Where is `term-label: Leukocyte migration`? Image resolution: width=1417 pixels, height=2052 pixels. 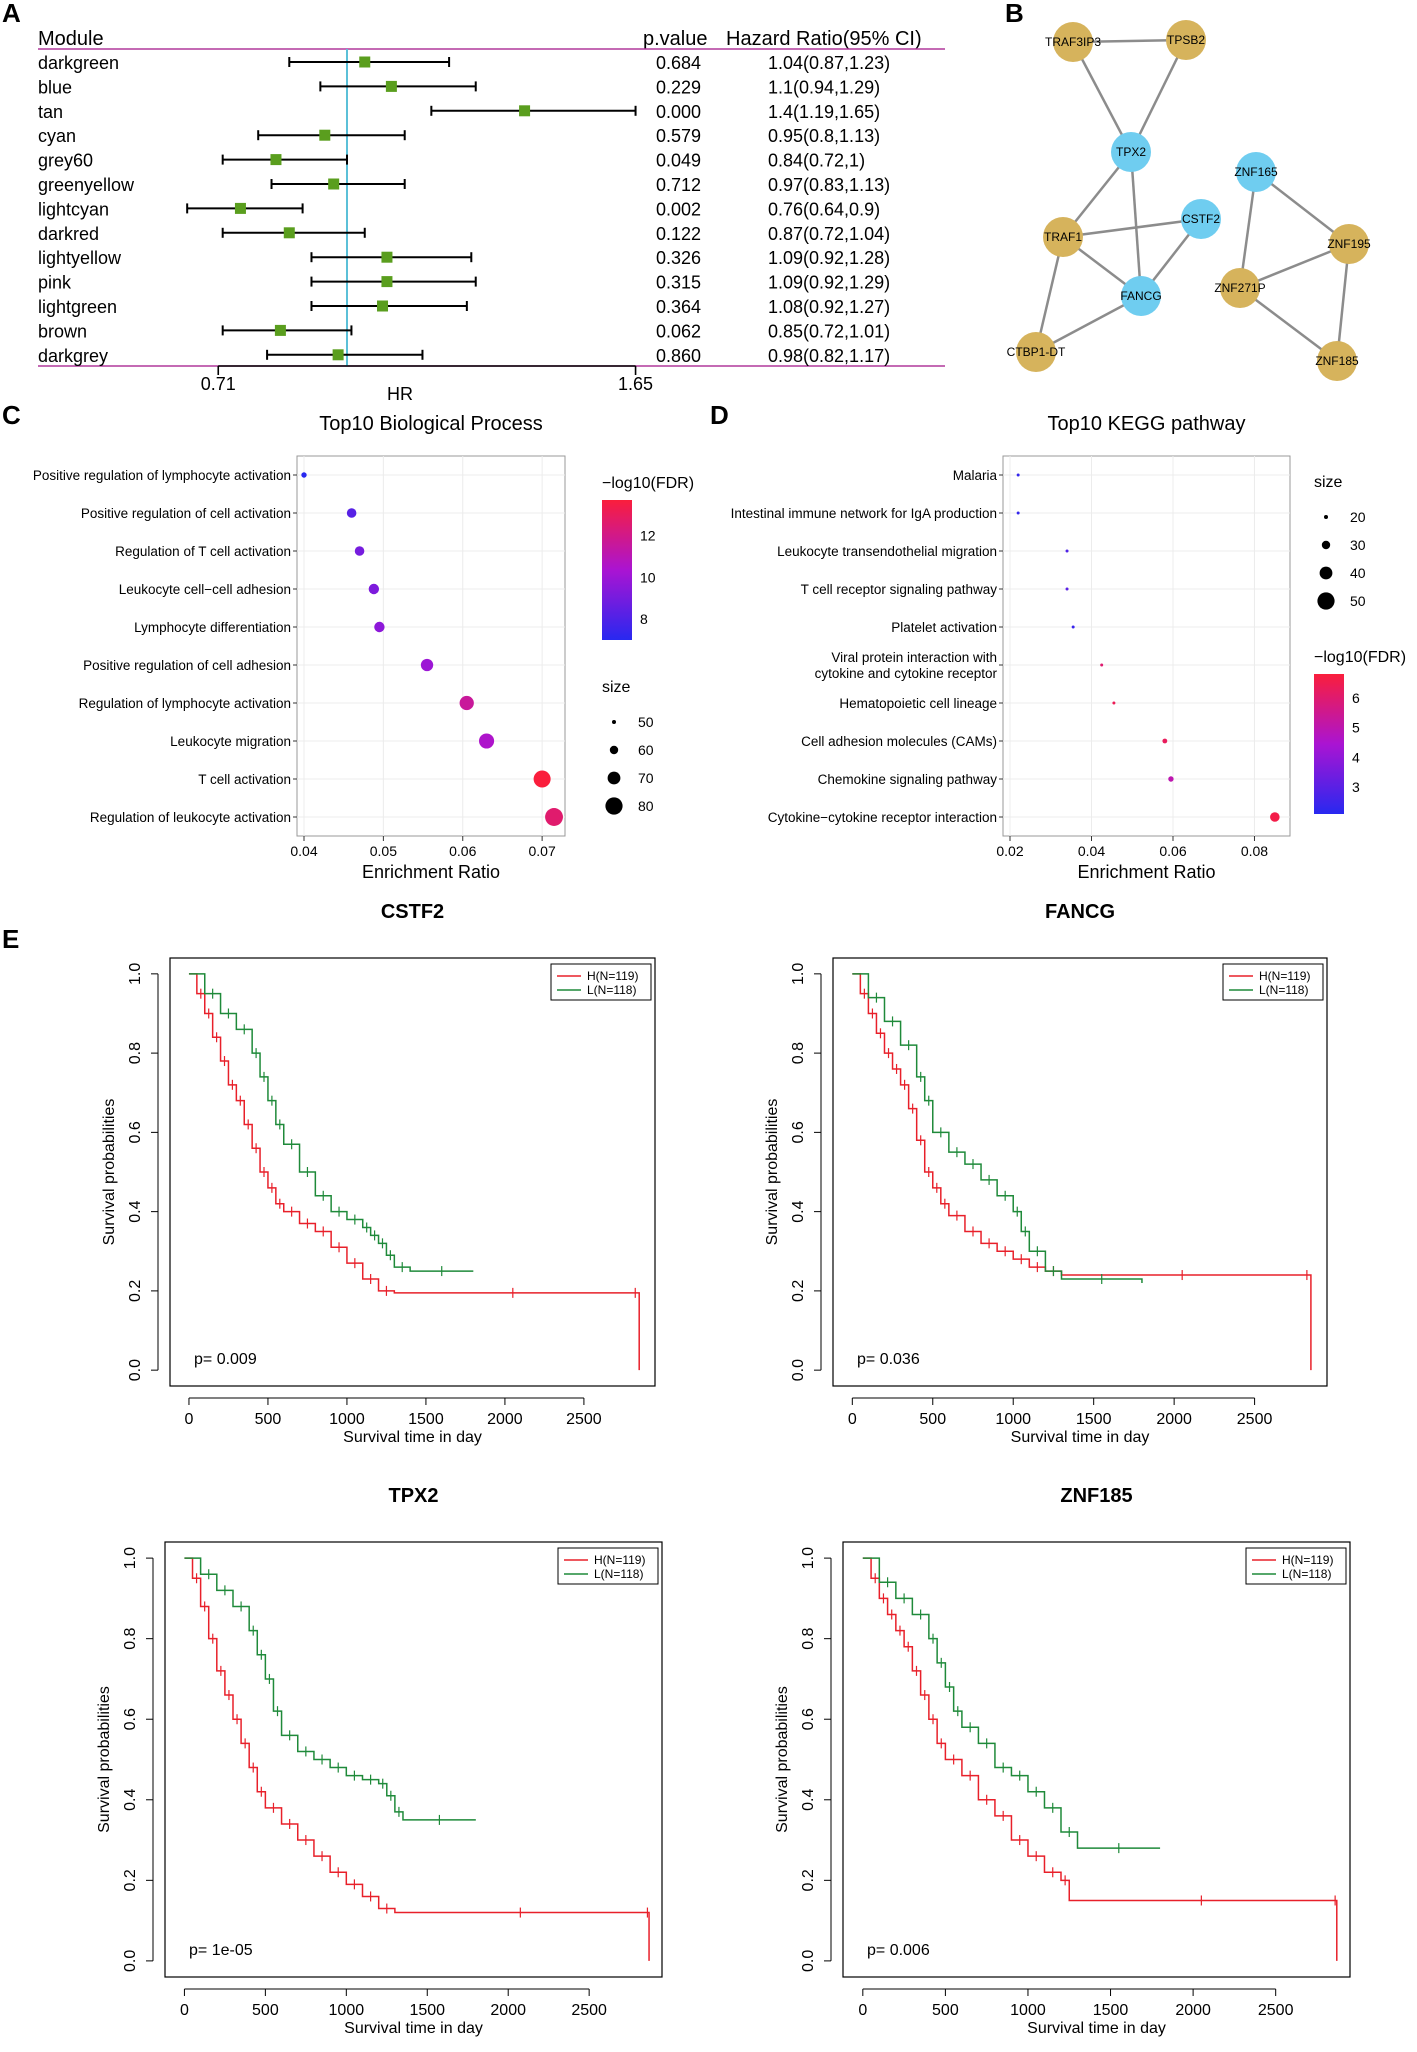
term-label: Leukocyte migration is located at coordinates (230, 741).